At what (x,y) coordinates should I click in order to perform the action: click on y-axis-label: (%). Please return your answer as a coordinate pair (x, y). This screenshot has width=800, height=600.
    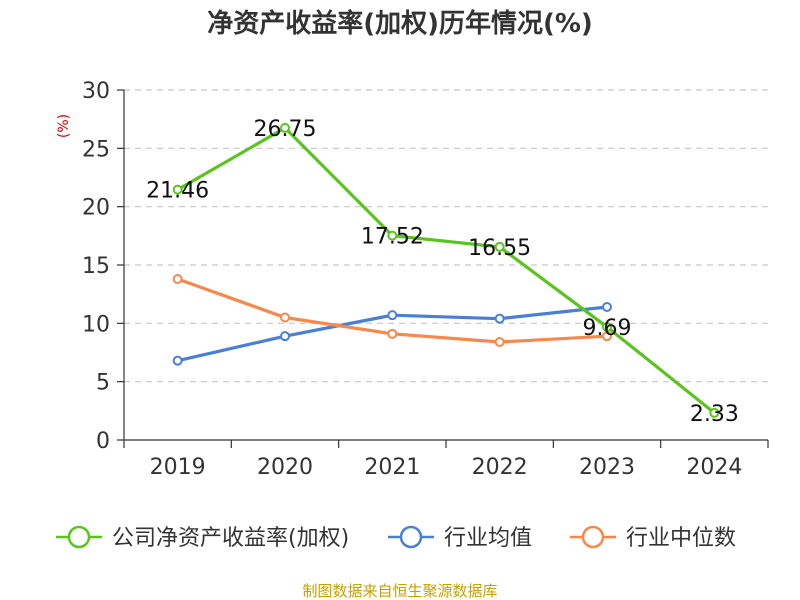
    Looking at the image, I should click on (64, 126).